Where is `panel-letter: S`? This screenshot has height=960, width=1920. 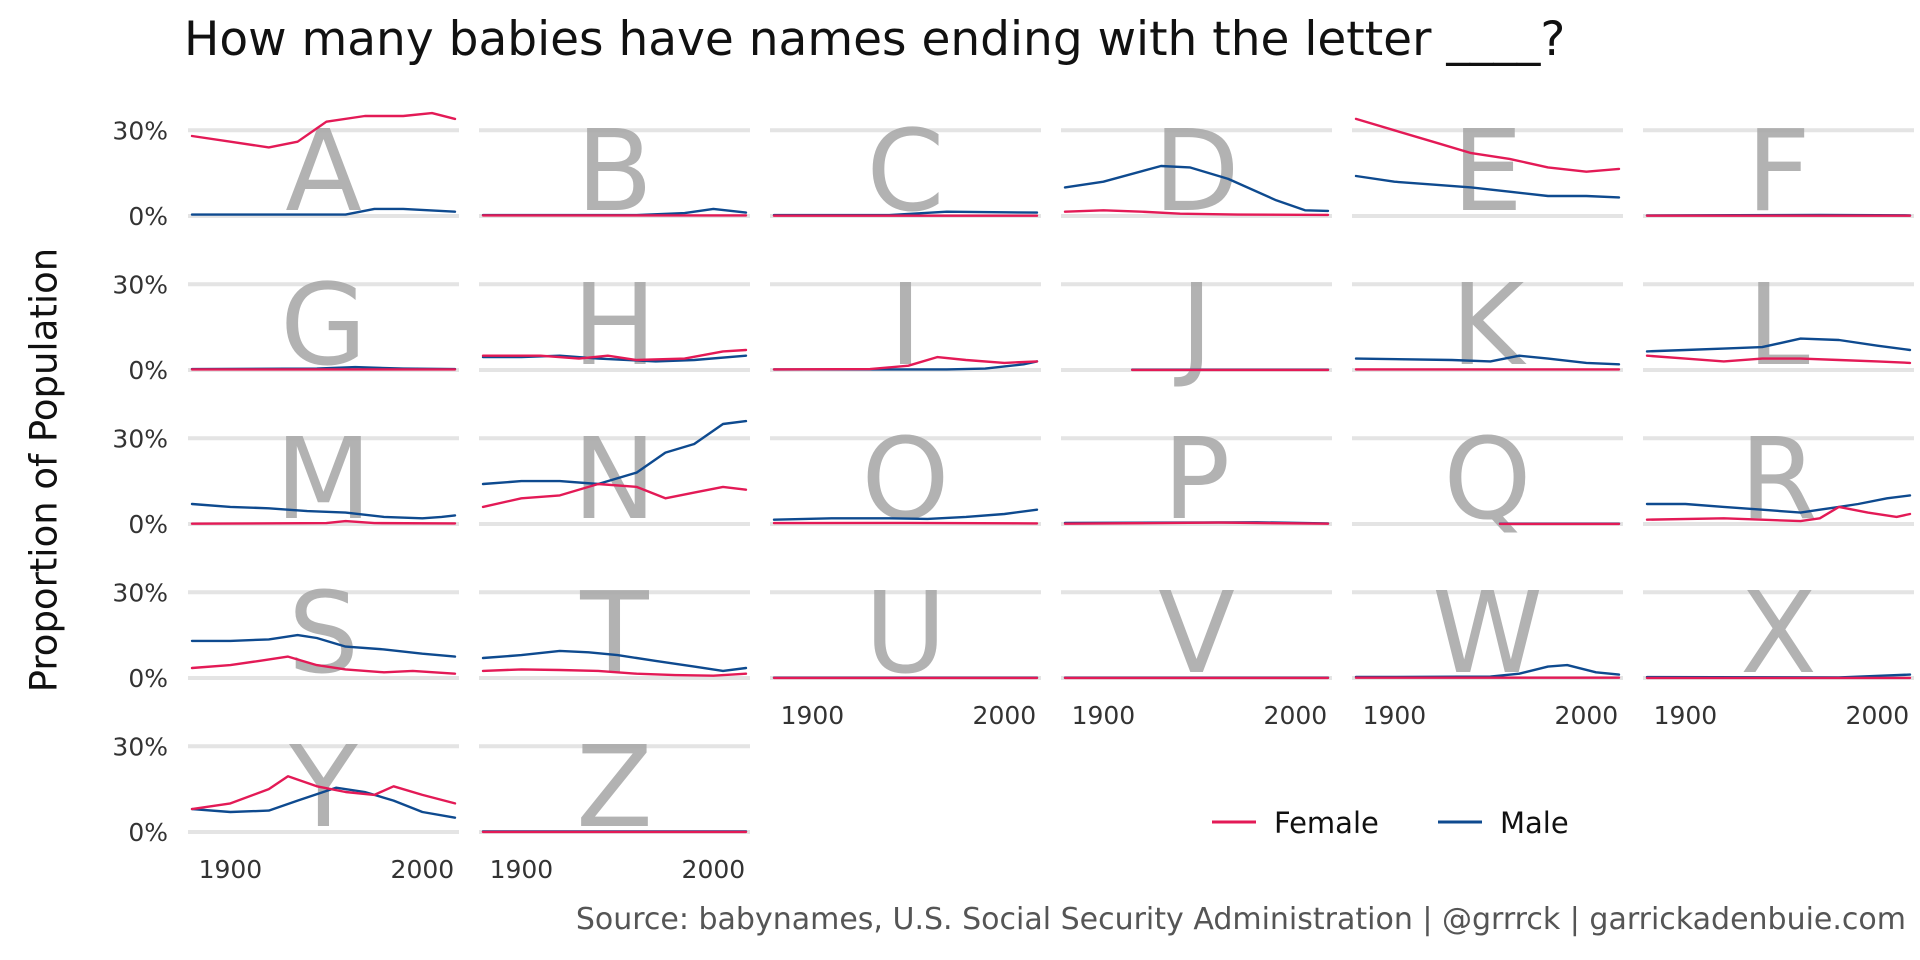 panel-letter: S is located at coordinates (323, 634).